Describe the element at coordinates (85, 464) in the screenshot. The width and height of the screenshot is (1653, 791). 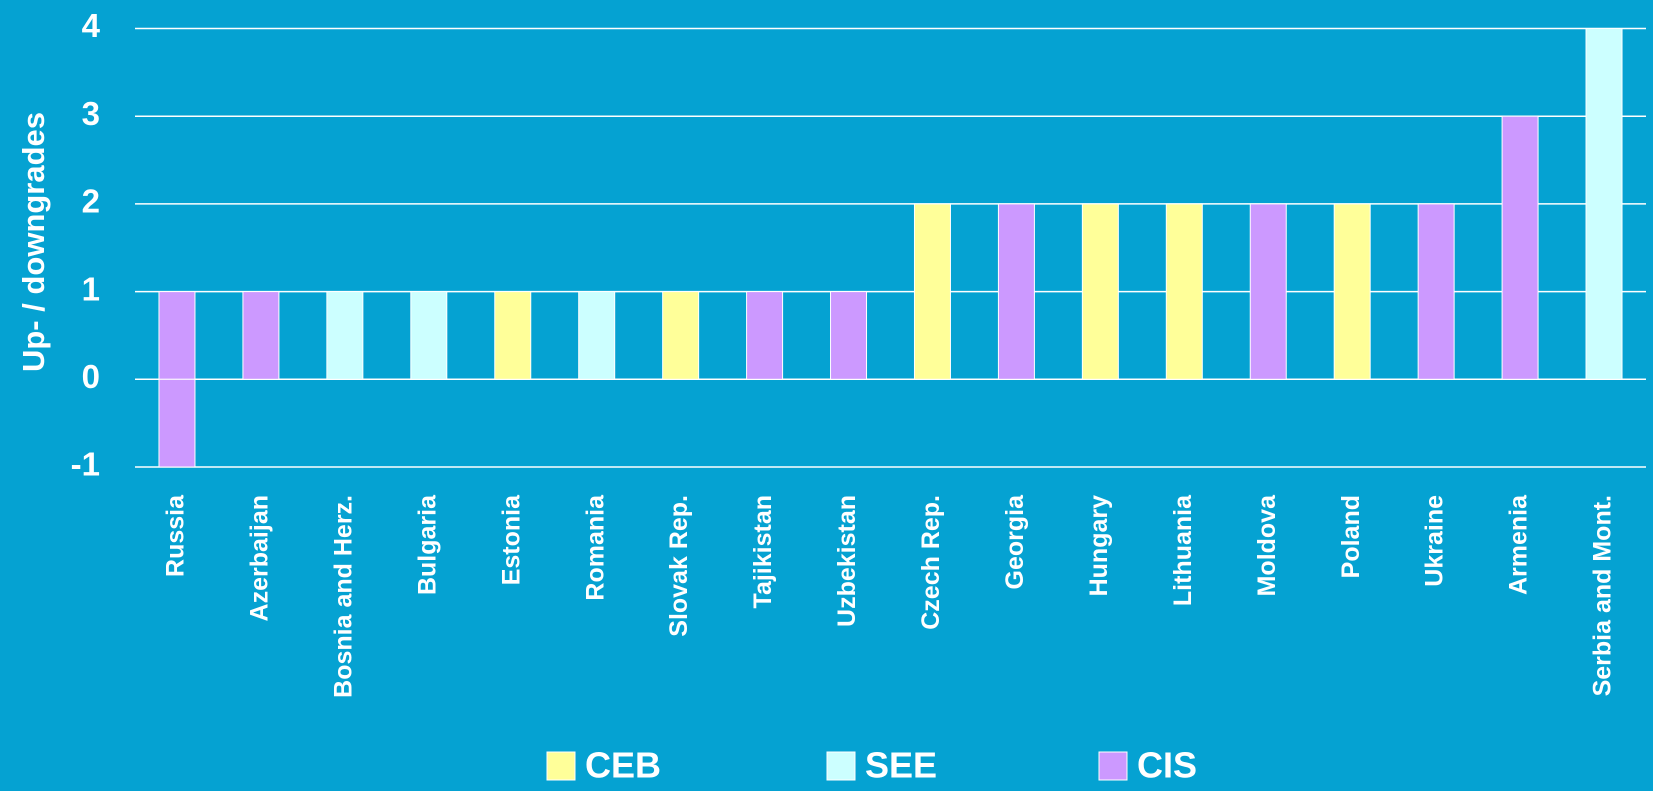
I see `y-tick-label: -1` at that location.